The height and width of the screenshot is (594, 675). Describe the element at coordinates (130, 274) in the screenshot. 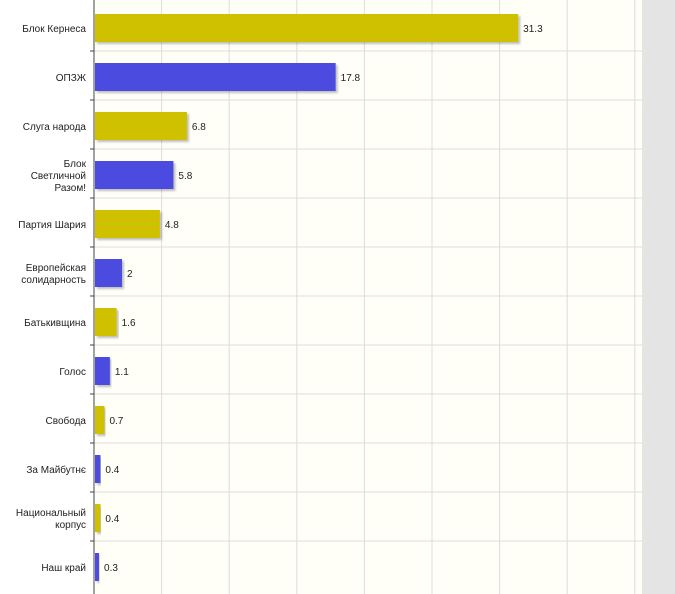

I see `data-label: 2` at that location.